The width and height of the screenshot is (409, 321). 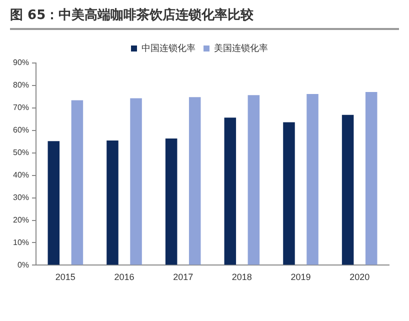 What do you see at coordinates (204, 18) in the screenshot?
I see `chart-title: 图 65：中美高端咖啡茶饮店连锁化率比较` at bounding box center [204, 18].